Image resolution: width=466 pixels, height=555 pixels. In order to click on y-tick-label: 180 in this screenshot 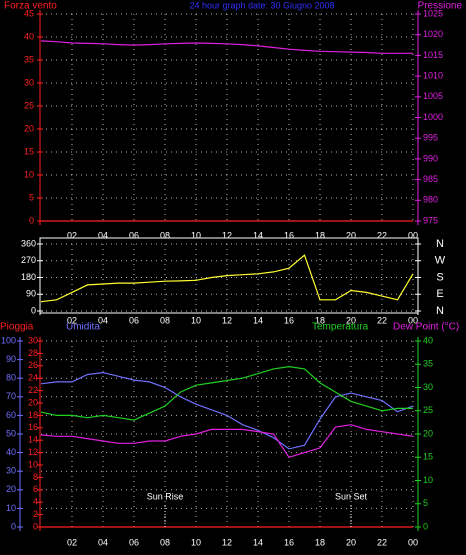, I will do `click(28, 277)`.